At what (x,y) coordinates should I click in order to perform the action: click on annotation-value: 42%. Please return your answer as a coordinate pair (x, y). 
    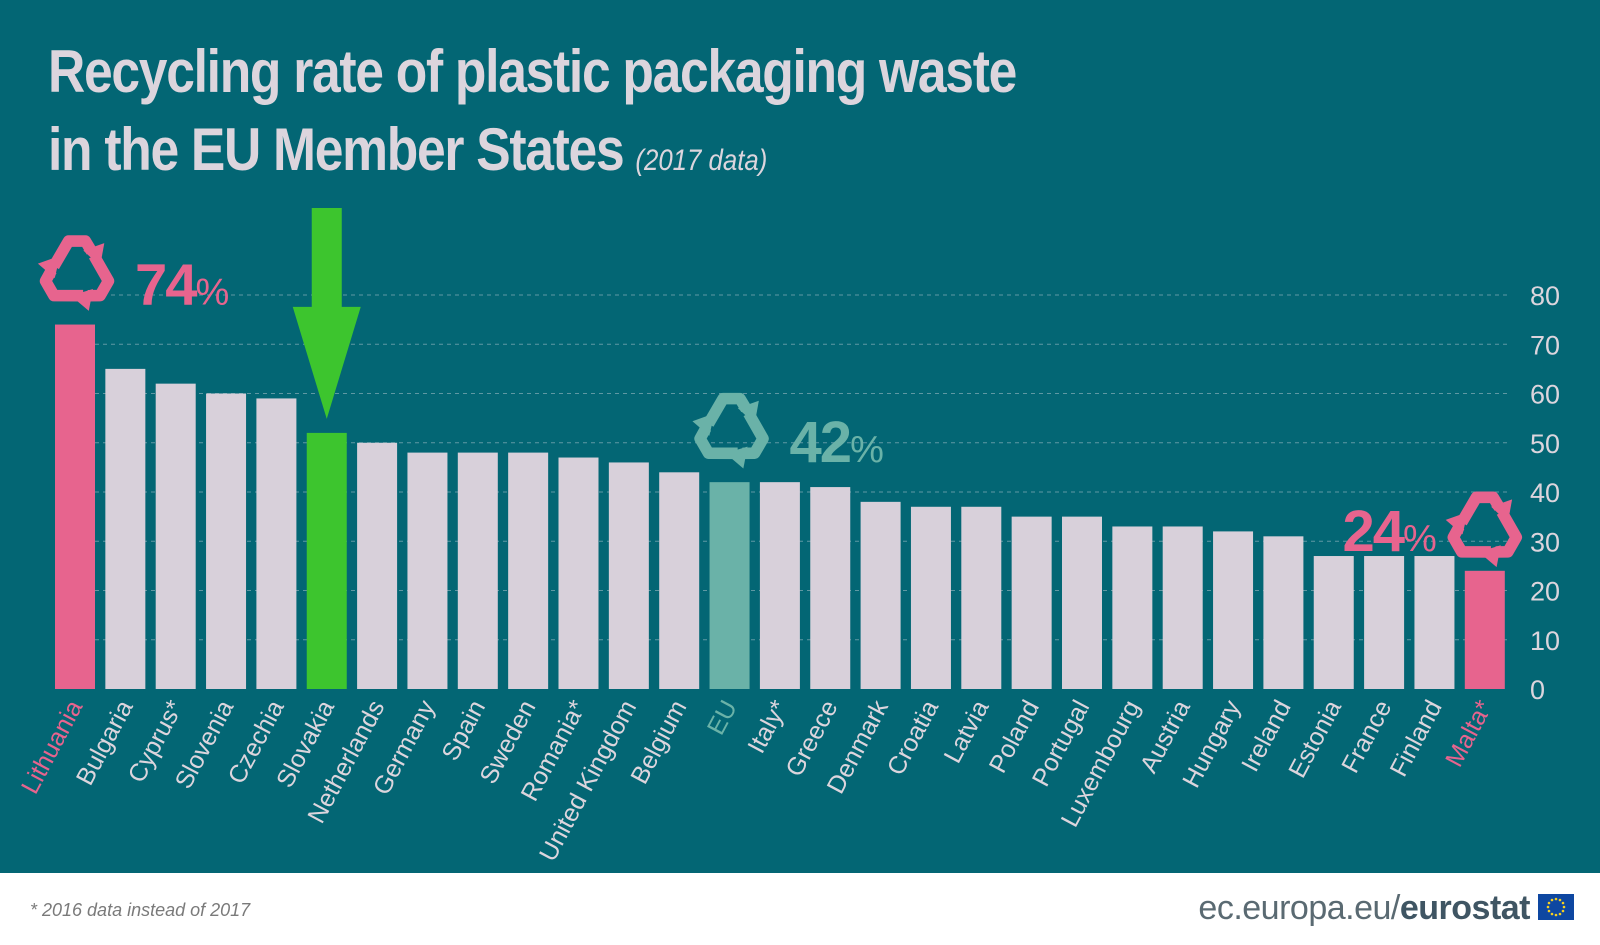
    Looking at the image, I should click on (837, 442).